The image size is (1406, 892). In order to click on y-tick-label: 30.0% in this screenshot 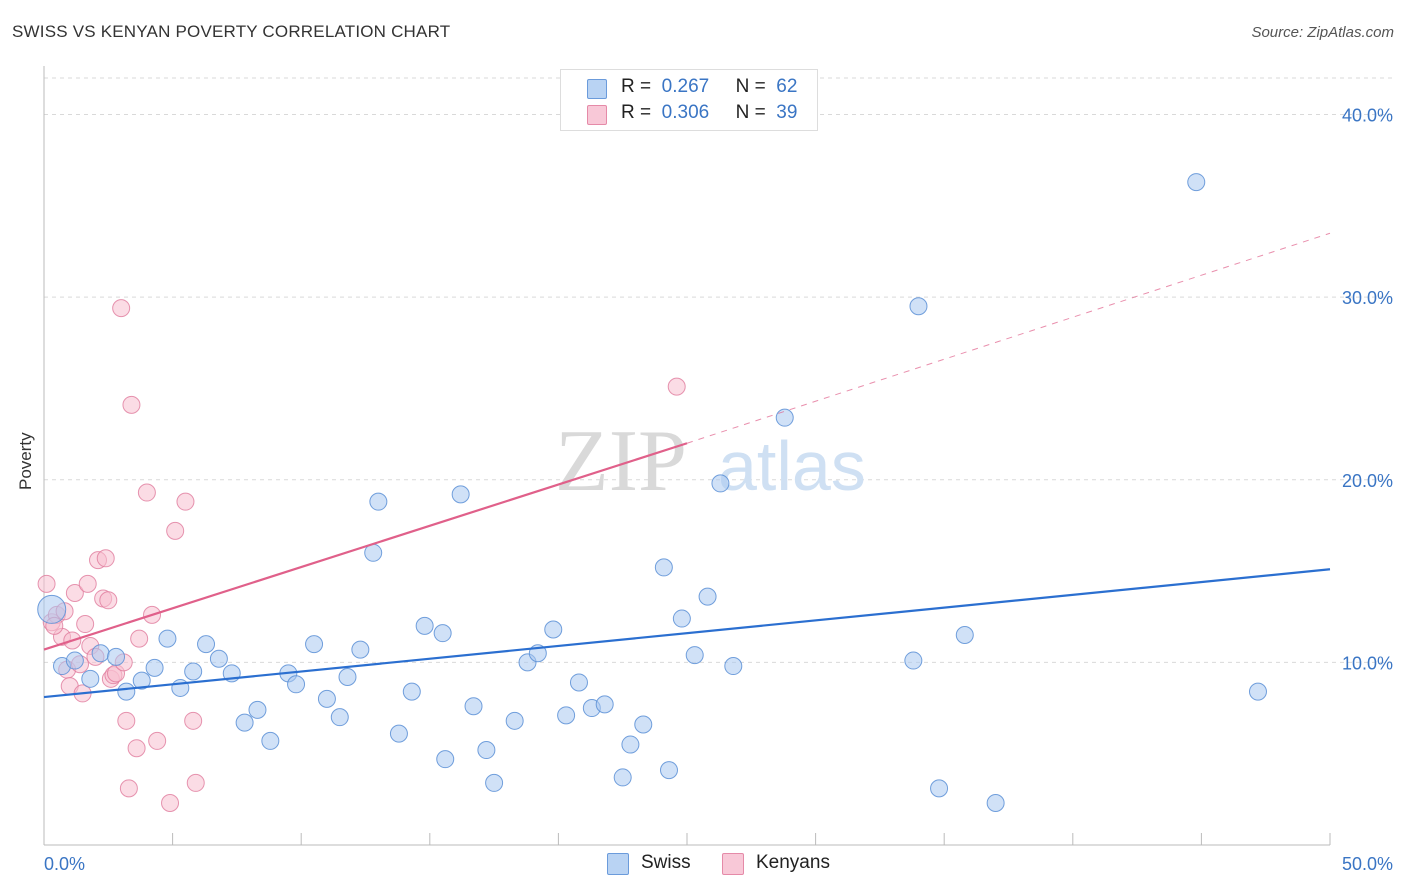, I will do `click(1367, 298)`.